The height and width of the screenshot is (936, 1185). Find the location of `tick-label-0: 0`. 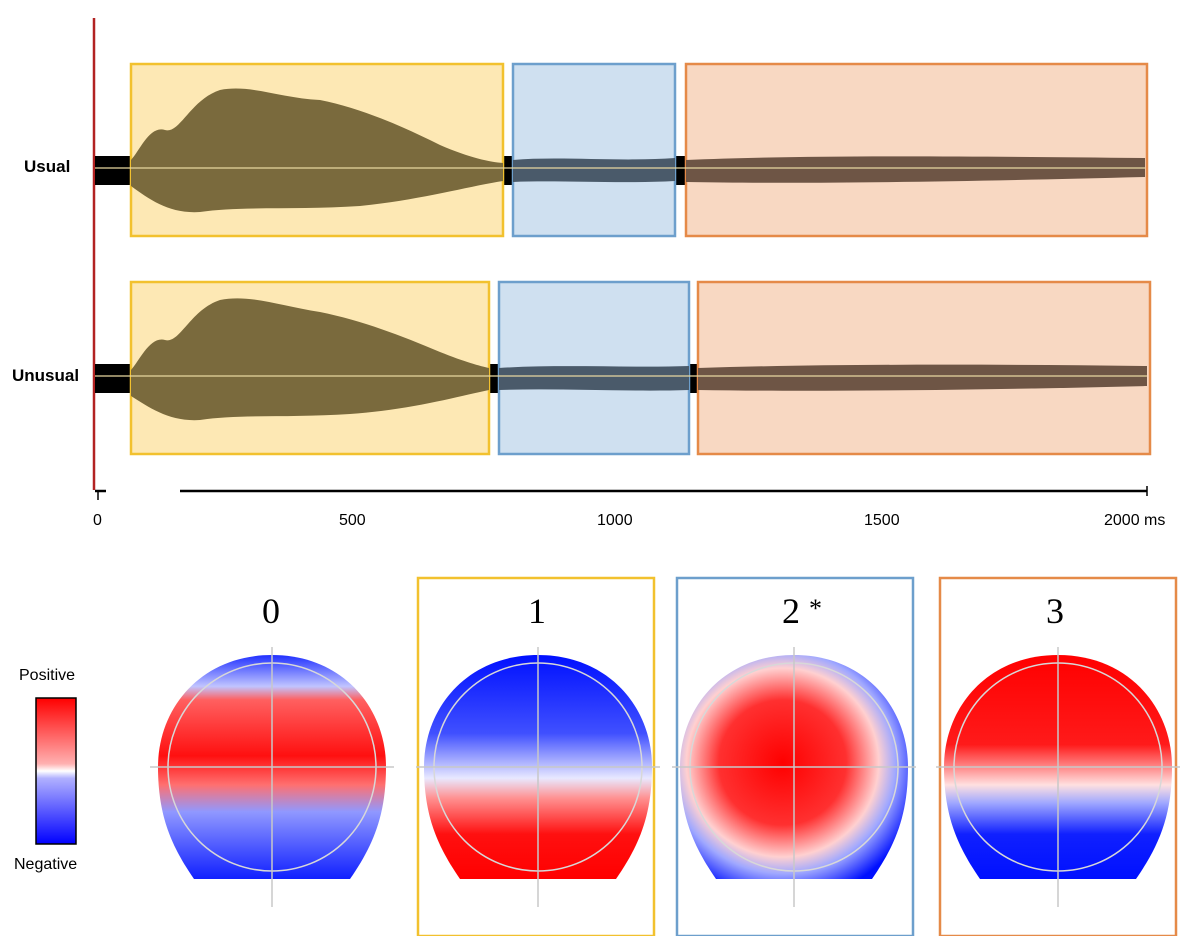

tick-label-0: 0 is located at coordinates (97, 520).